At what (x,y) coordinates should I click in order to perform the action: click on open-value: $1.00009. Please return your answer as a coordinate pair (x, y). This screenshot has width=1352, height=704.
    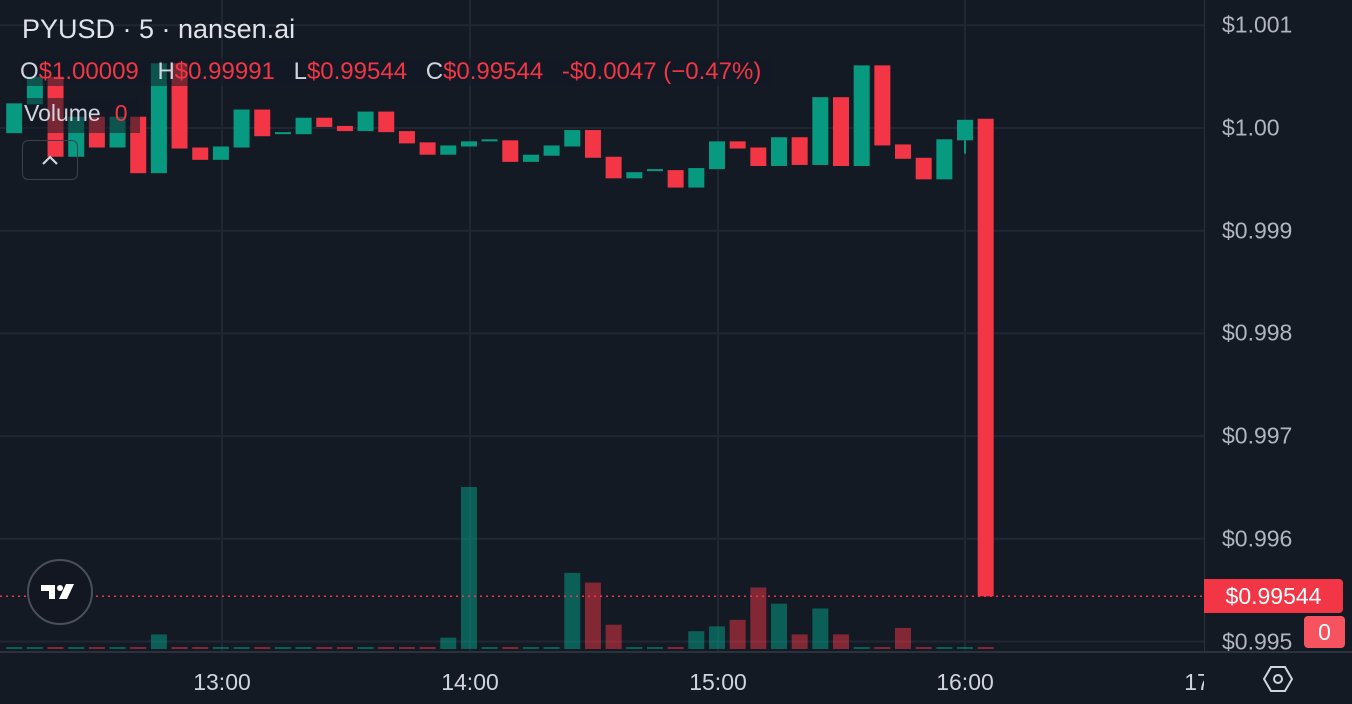
    Looking at the image, I should click on (88, 71).